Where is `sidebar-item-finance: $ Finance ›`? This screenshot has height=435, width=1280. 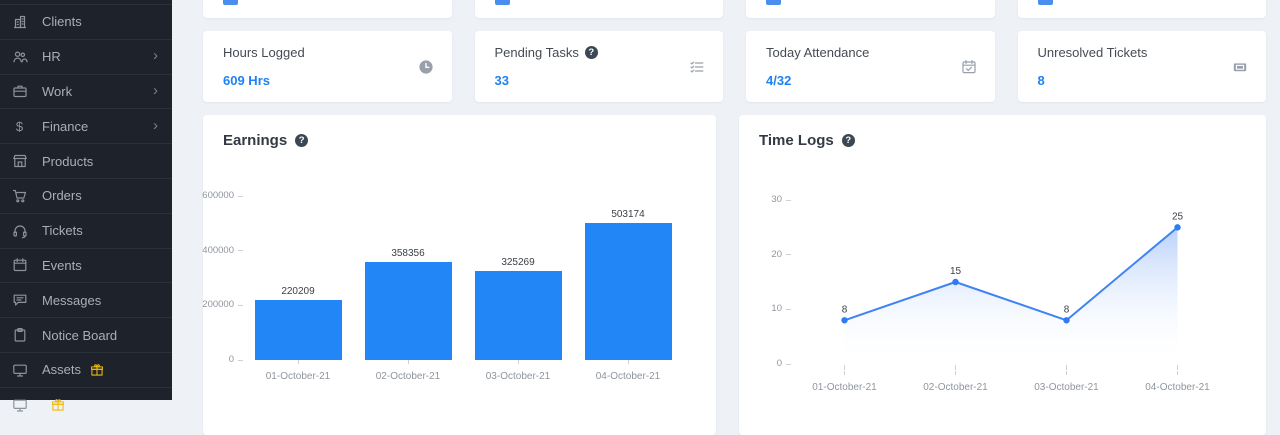
sidebar-item-finance: $ Finance › is located at coordinates (86, 125).